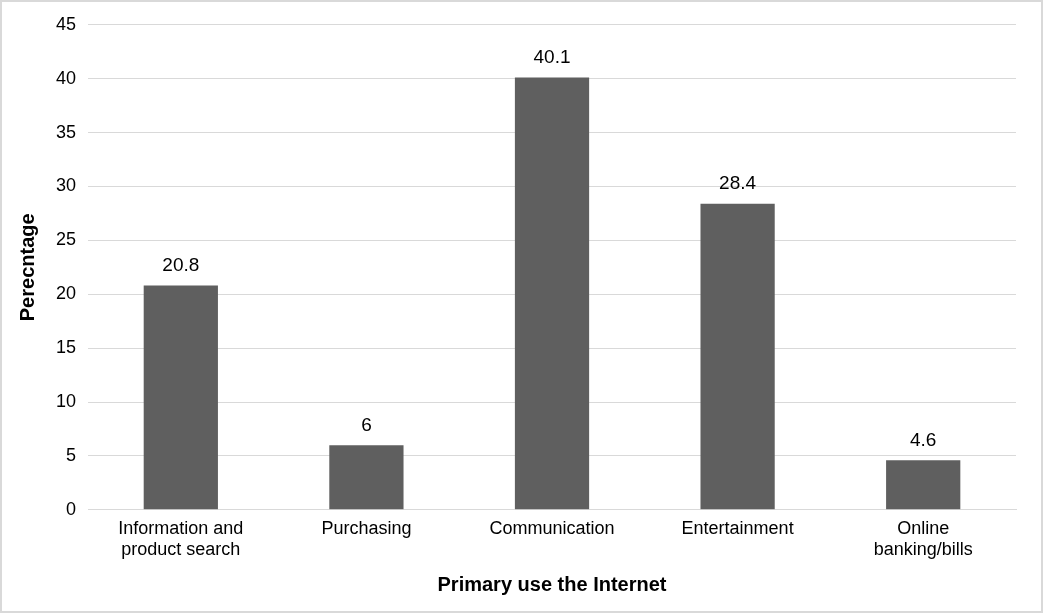 The height and width of the screenshot is (613, 1043). Describe the element at coordinates (66, 293) in the screenshot. I see `y-tick-label: 20` at that location.